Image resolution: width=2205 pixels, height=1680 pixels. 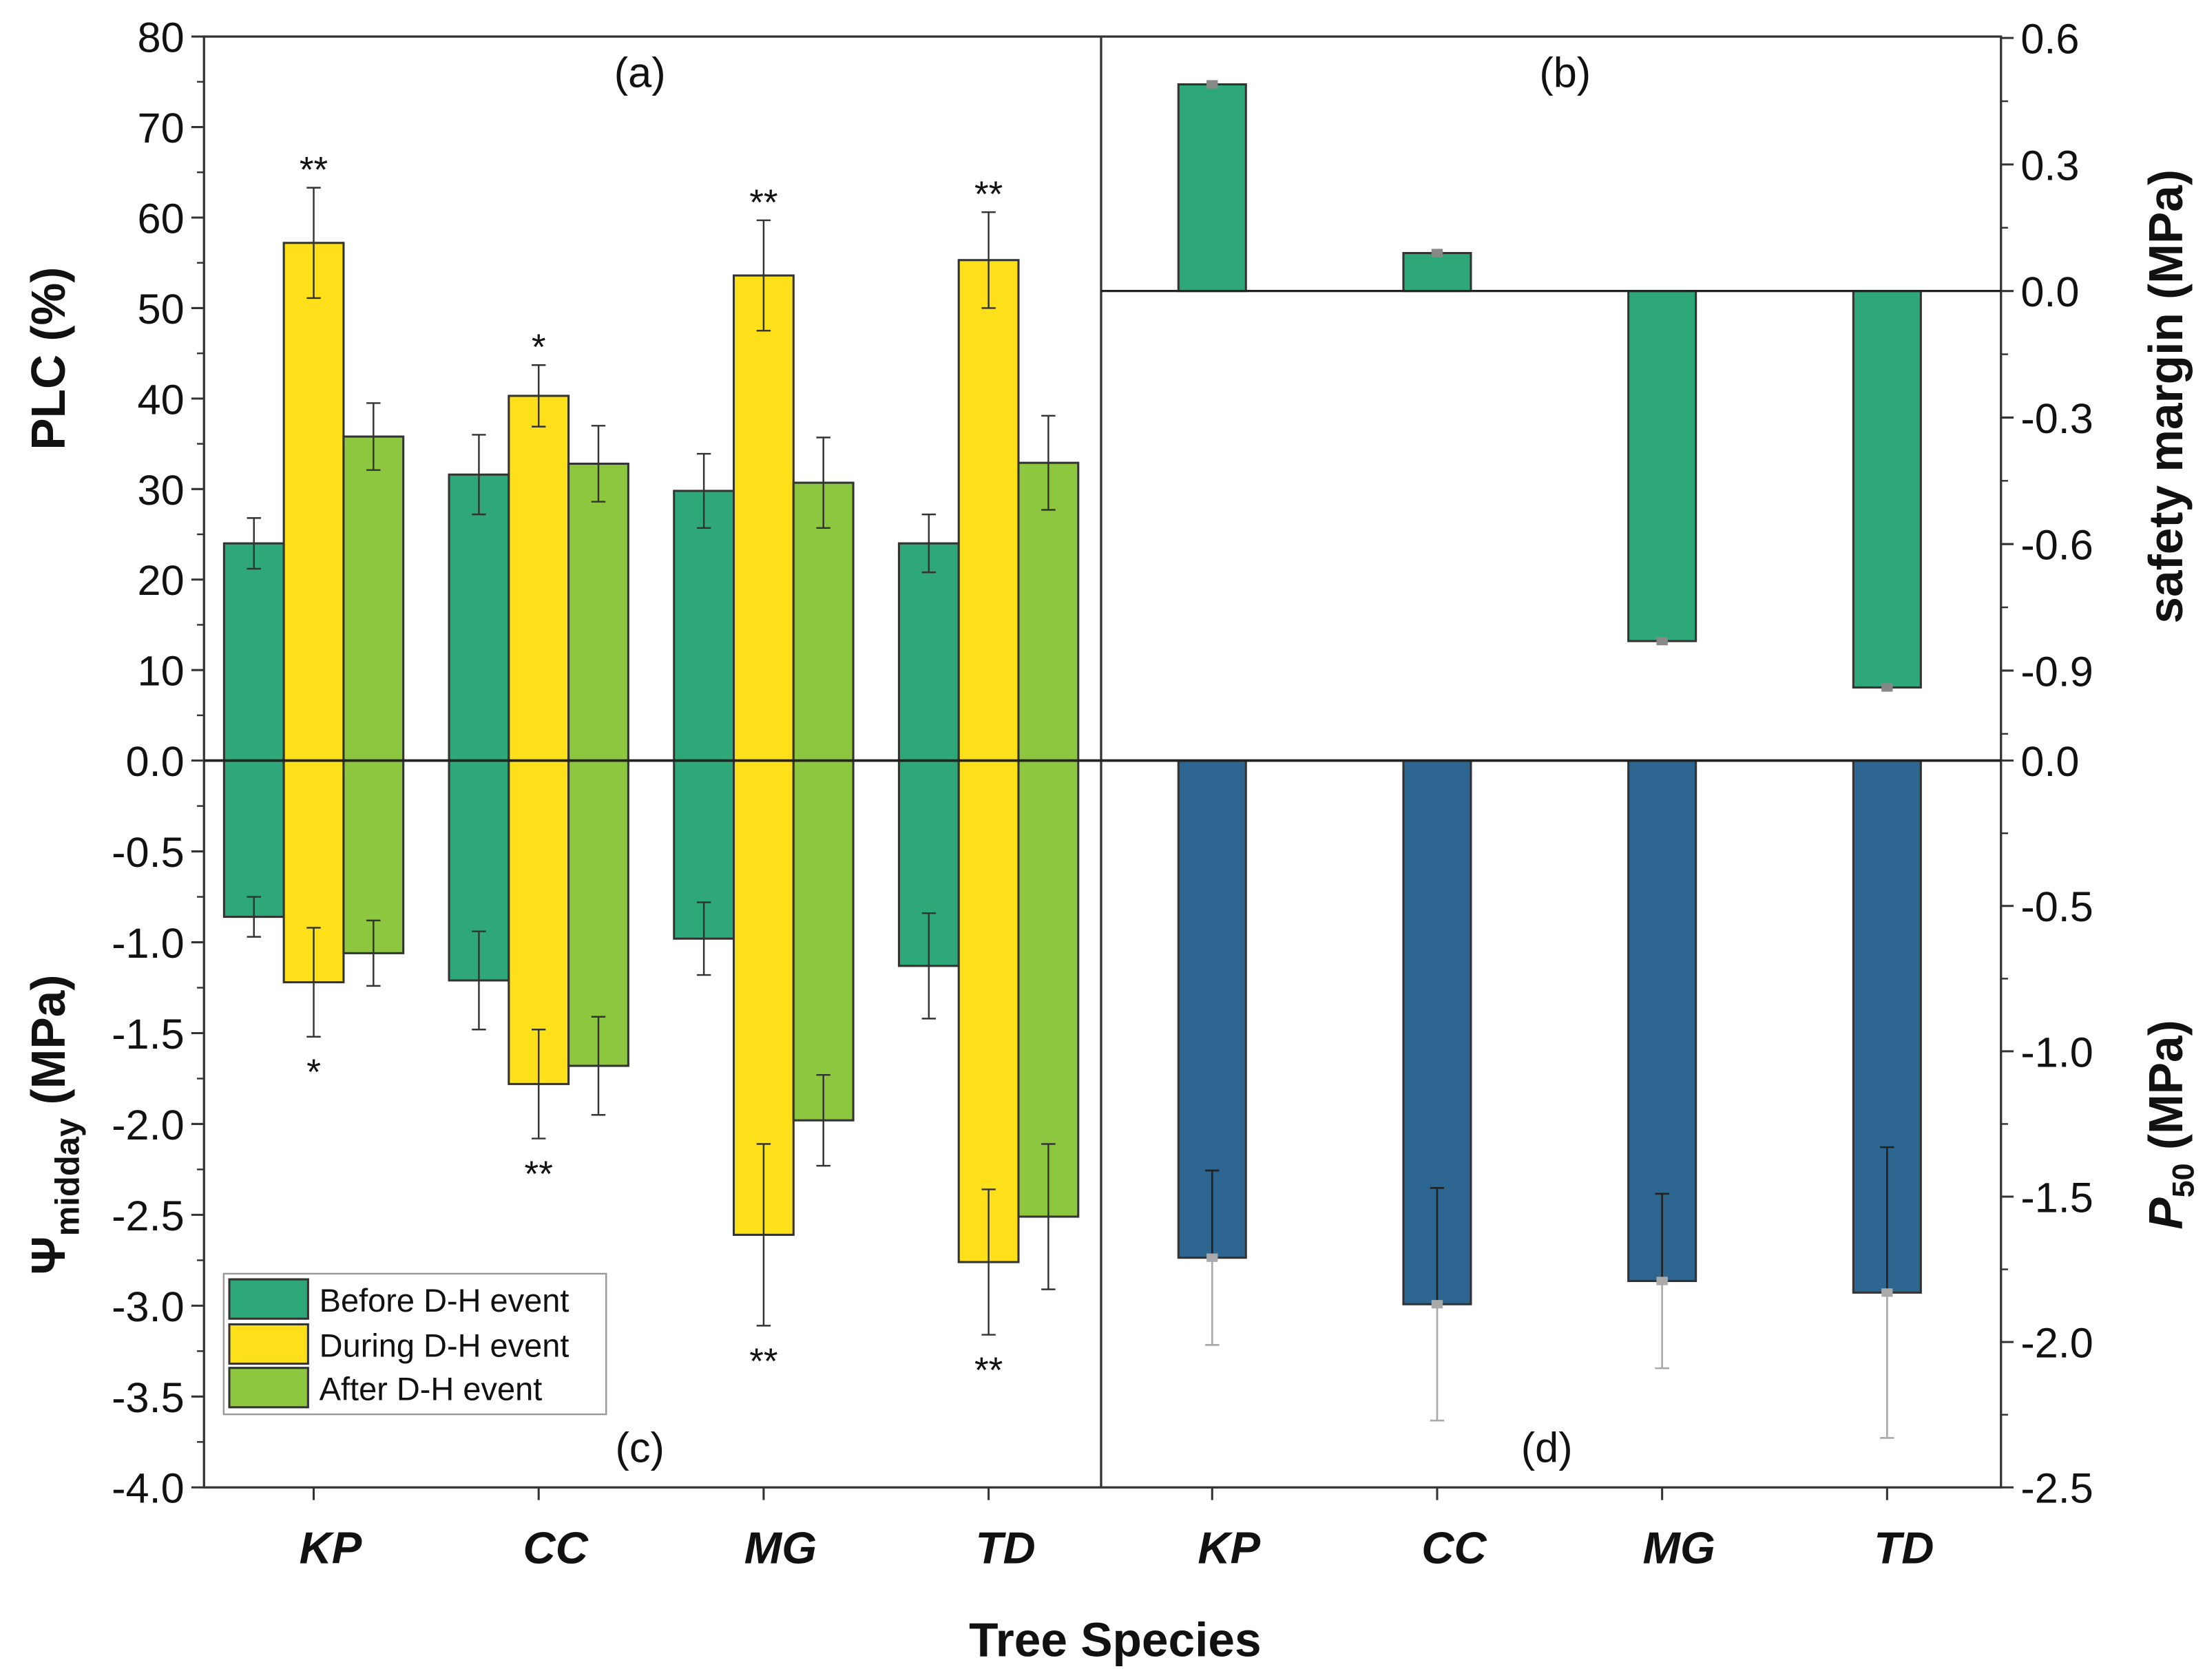 I want to click on bar-b-CC, so click(x=1437, y=272).